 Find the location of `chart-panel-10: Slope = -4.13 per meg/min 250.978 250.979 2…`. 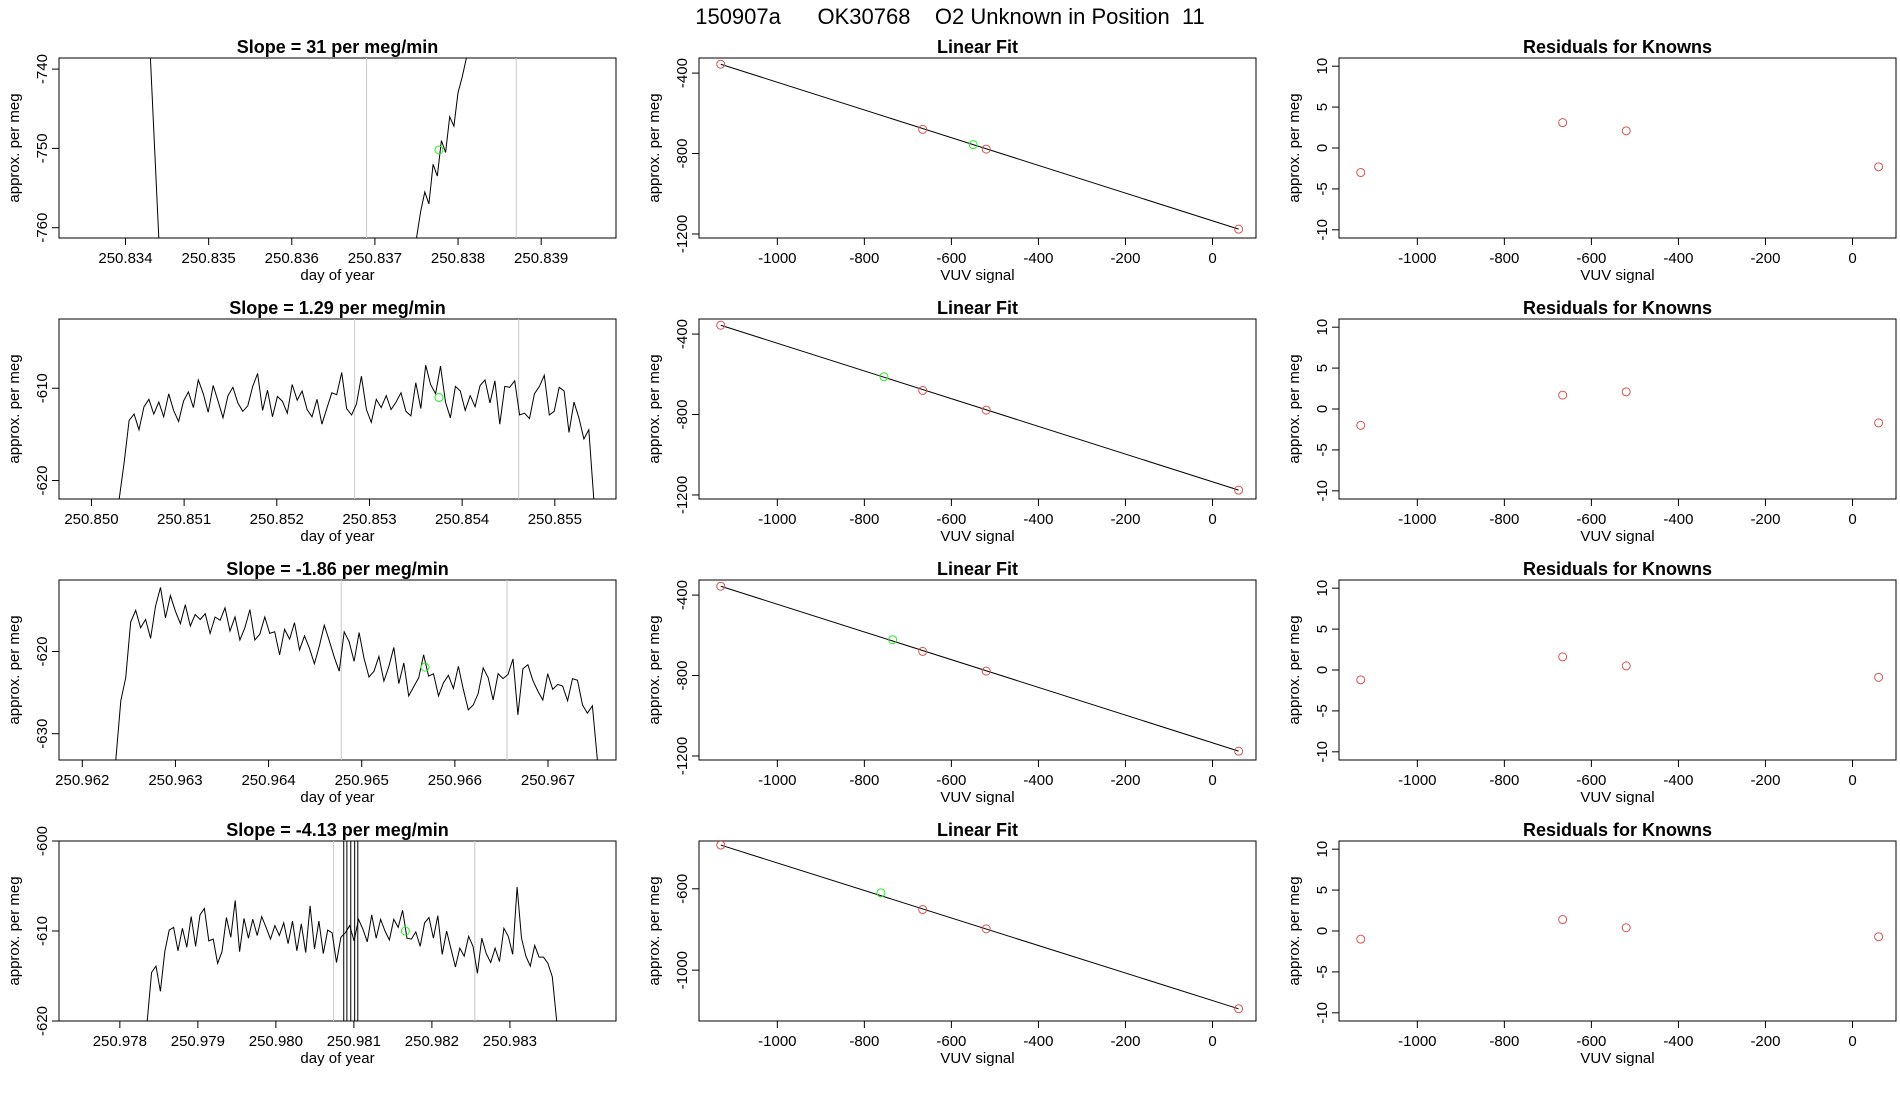

chart-panel-10: Slope = -4.13 per meg/min 250.978 250.979 2… is located at coordinates (311, 943).